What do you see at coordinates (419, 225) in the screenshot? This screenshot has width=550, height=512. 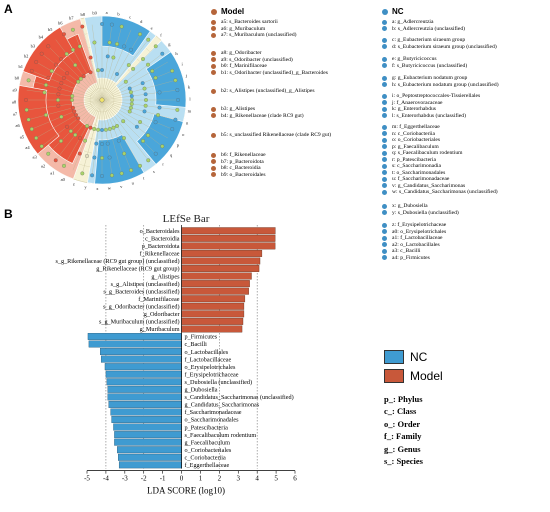 I see `nc-legend-item: z: f_Erysipelotrichaceae` at bounding box center [419, 225].